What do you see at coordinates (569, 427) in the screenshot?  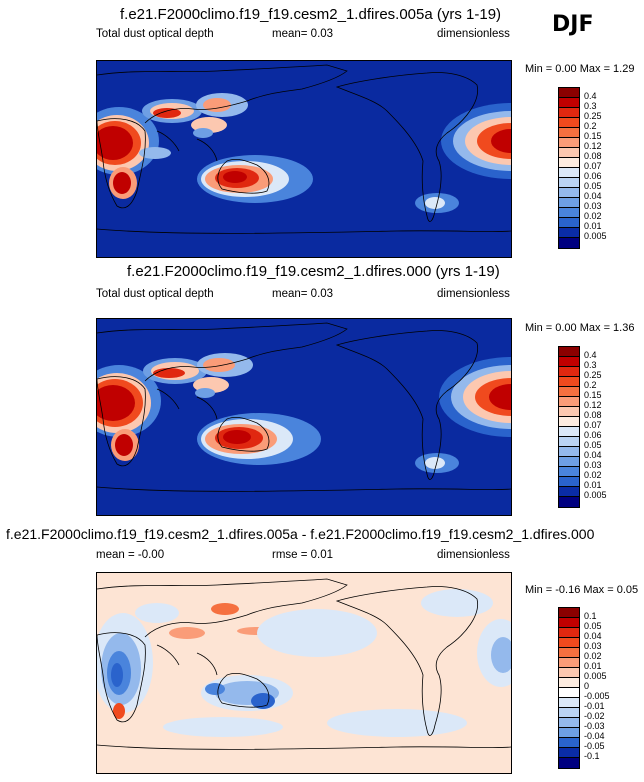 I see `panel-2-colorbar` at bounding box center [569, 427].